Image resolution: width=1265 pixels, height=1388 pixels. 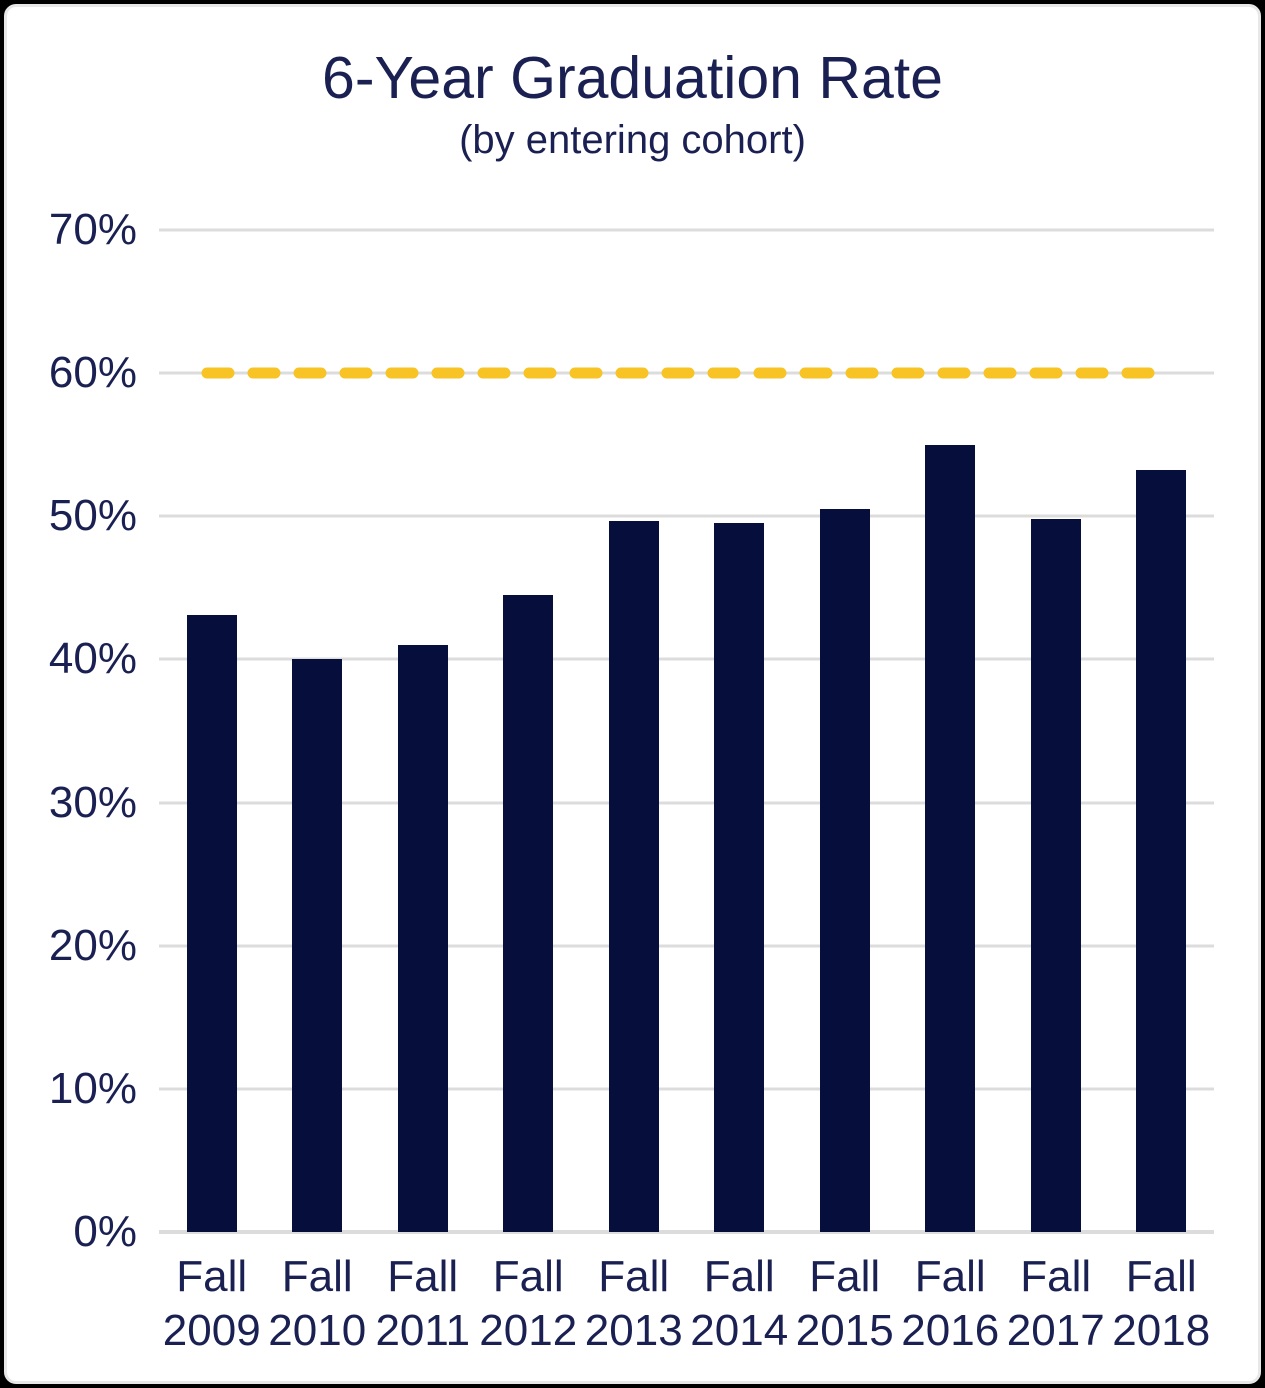 What do you see at coordinates (105, 1231) in the screenshot?
I see `y-tick-label: 0%` at bounding box center [105, 1231].